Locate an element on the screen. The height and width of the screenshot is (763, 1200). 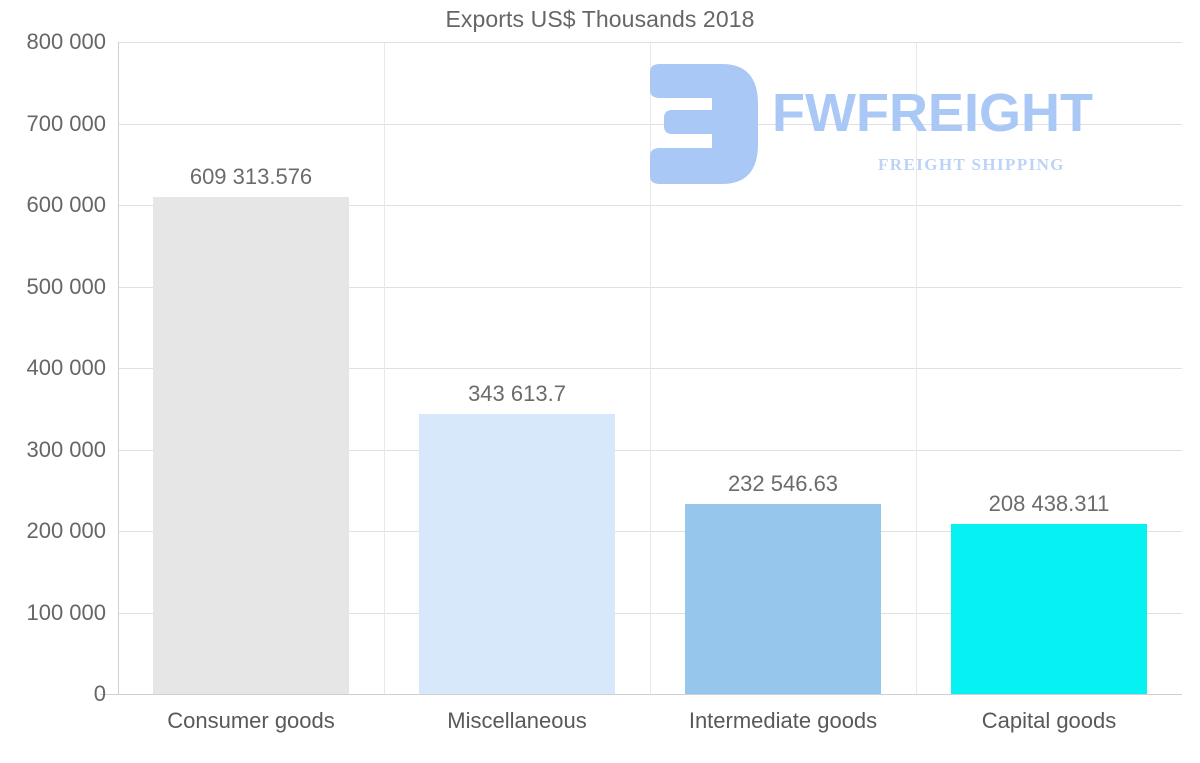
y-axis-tick-label: 0 is located at coordinates (99, 693).